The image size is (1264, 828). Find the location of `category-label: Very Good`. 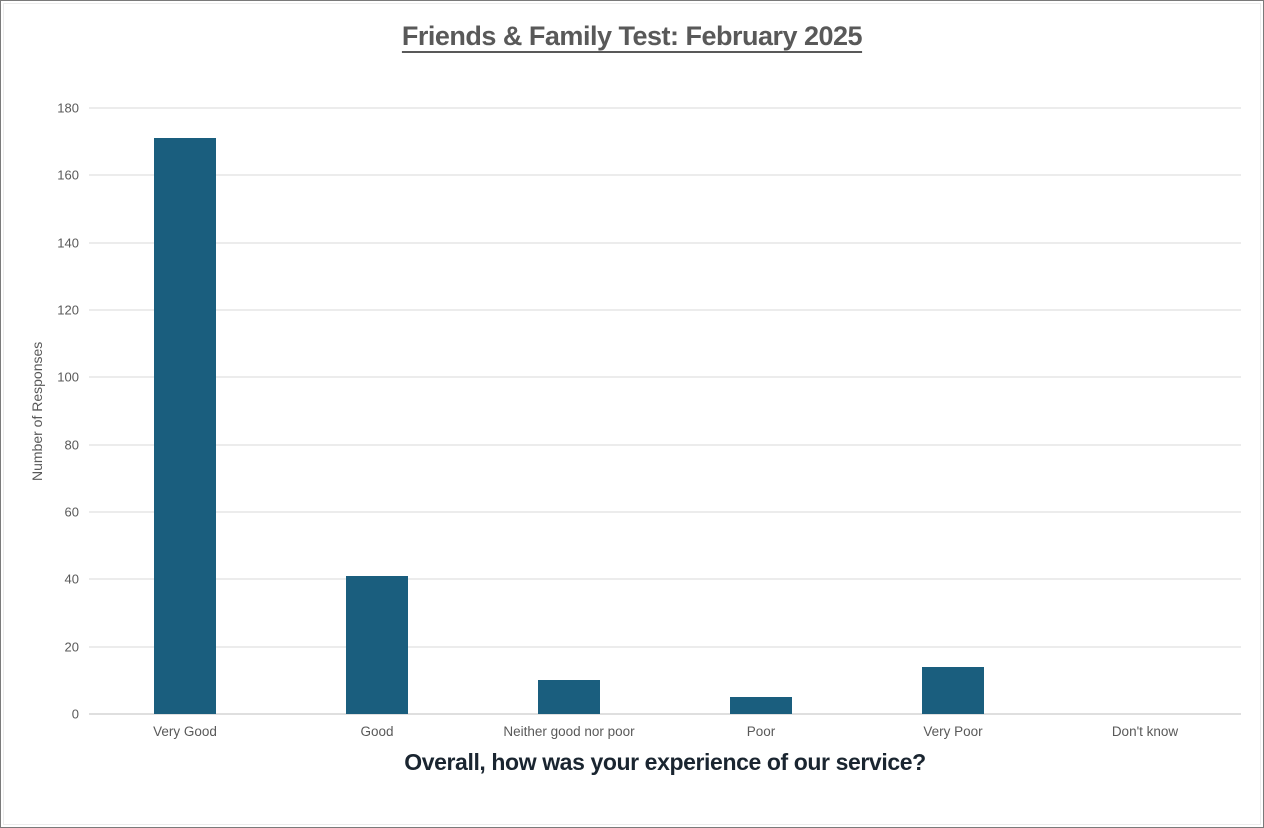

category-label: Very Good is located at coordinates (185, 731).